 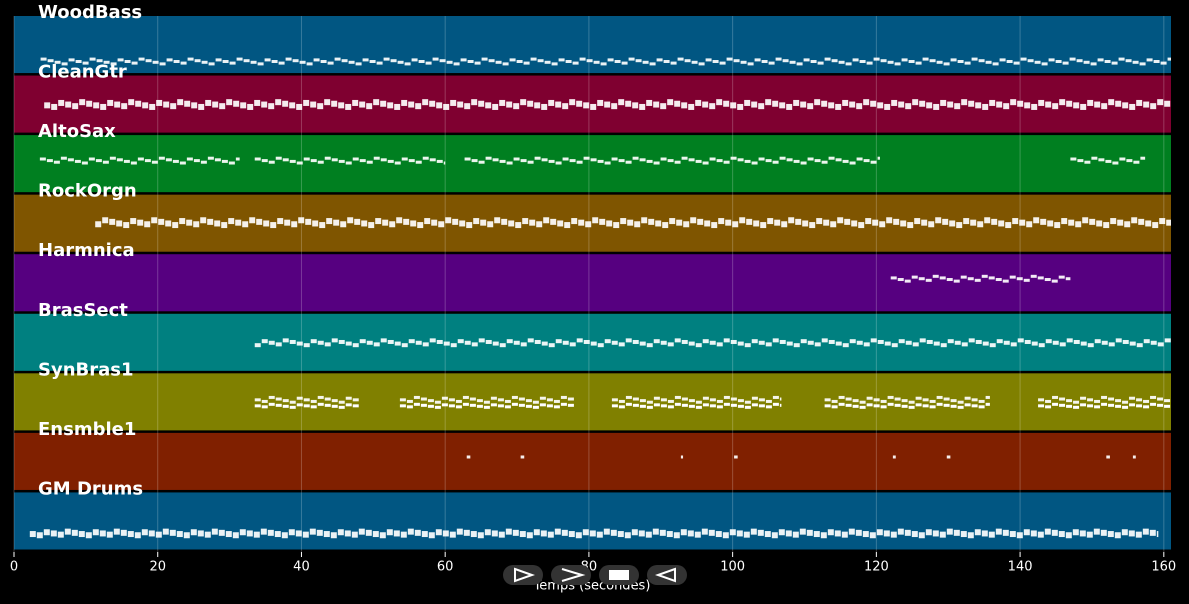 What do you see at coordinates (523, 575) in the screenshot?
I see `play-button` at bounding box center [523, 575].